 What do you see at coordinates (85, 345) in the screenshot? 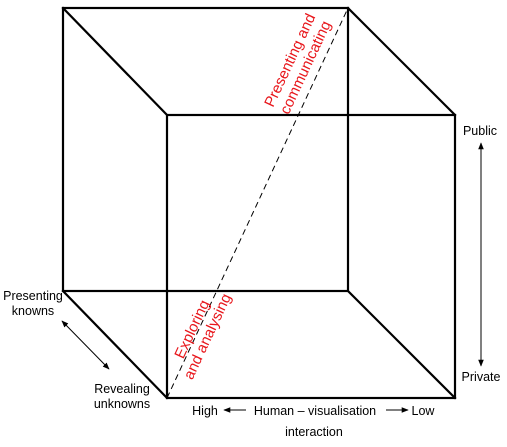
I see `knowns-unknowns-arrow` at bounding box center [85, 345].